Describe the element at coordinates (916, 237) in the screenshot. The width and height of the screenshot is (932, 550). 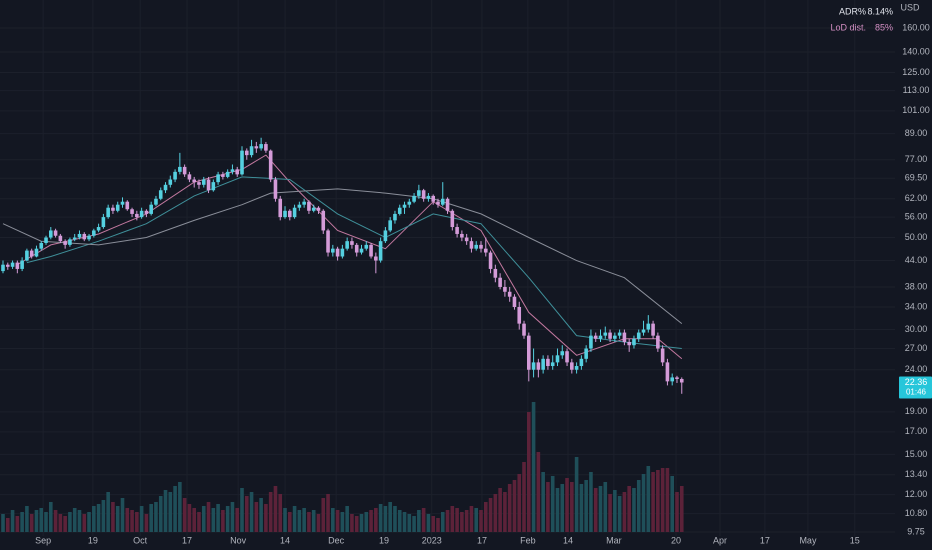
I see `y-tick-label: 50.00` at that location.